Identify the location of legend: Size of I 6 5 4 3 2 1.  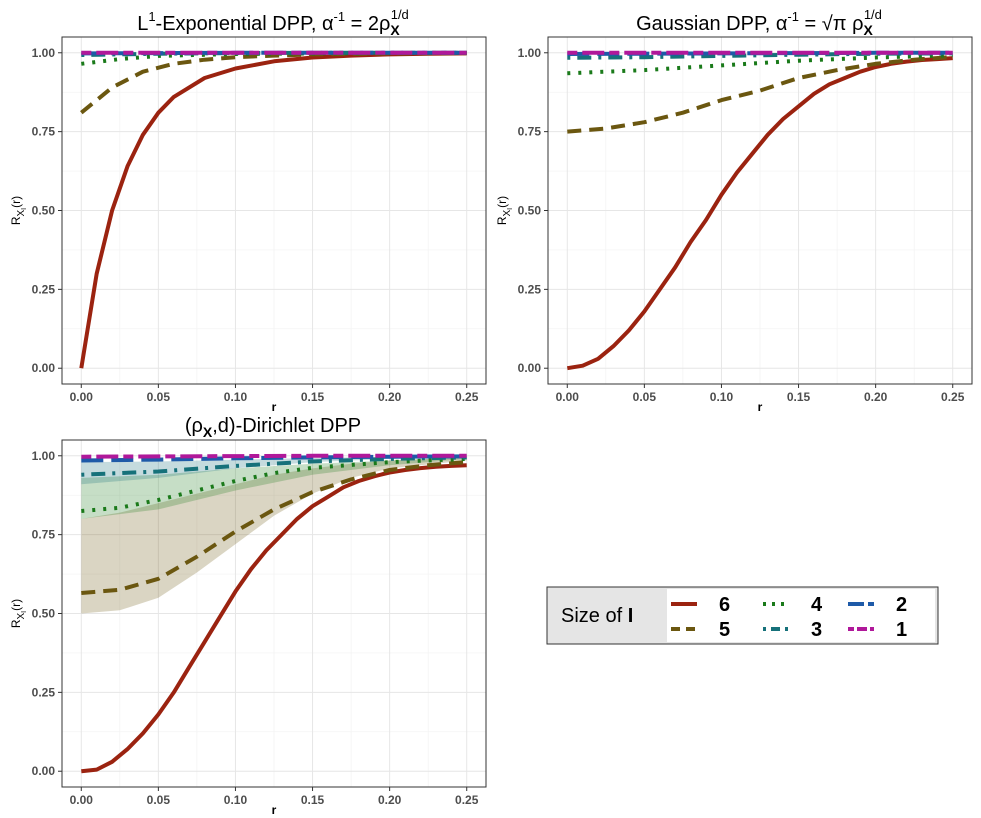
(742, 615).